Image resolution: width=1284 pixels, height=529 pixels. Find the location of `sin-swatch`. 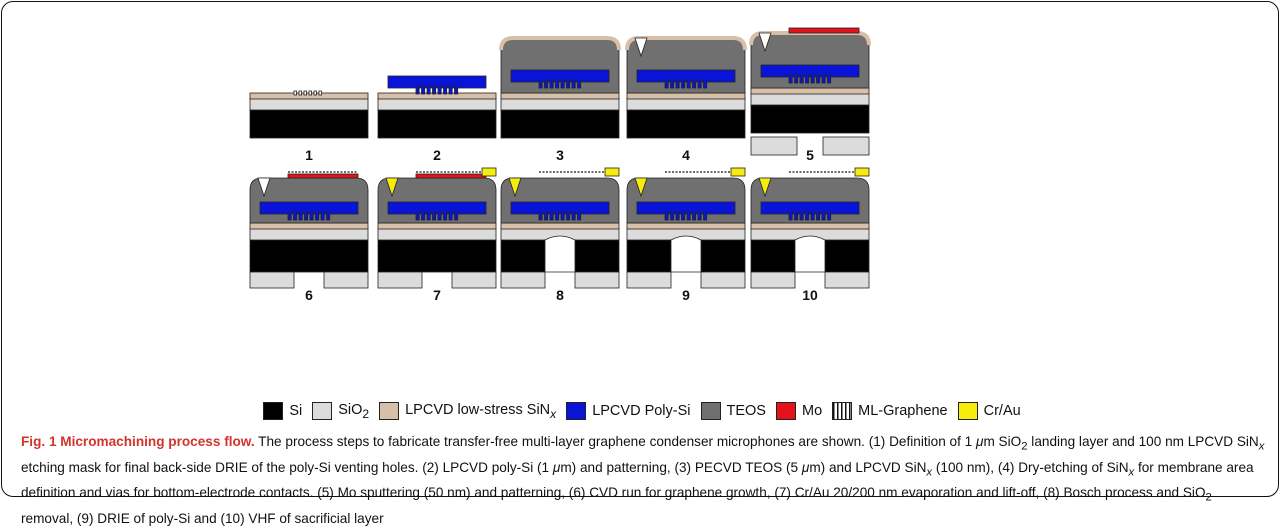

sin-swatch is located at coordinates (389, 410).